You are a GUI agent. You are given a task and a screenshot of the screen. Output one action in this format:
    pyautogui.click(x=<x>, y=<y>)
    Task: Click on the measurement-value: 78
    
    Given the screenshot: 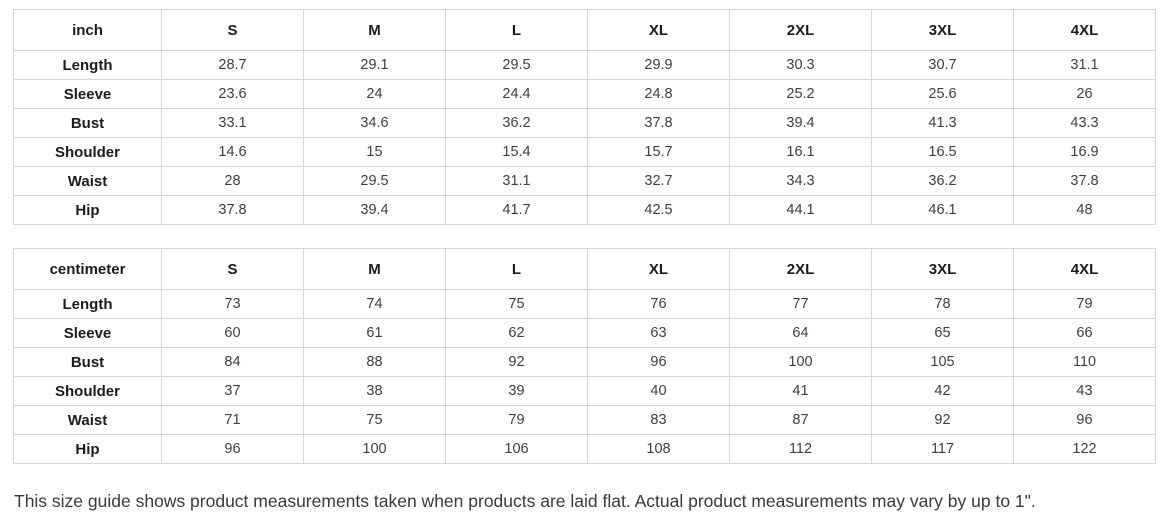 What is the action you would take?
    pyautogui.click(x=942, y=304)
    